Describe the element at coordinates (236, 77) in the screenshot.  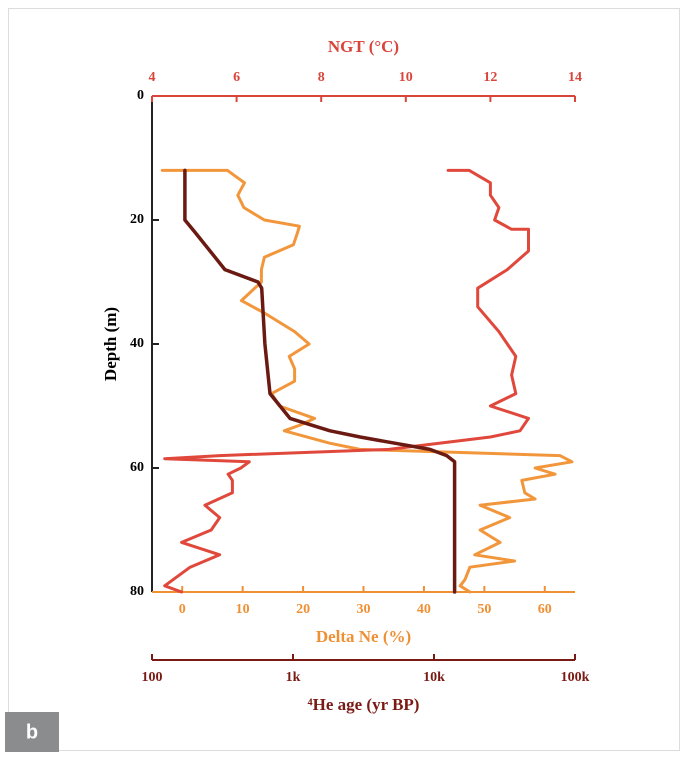
I see `x-tick-label: 6` at that location.